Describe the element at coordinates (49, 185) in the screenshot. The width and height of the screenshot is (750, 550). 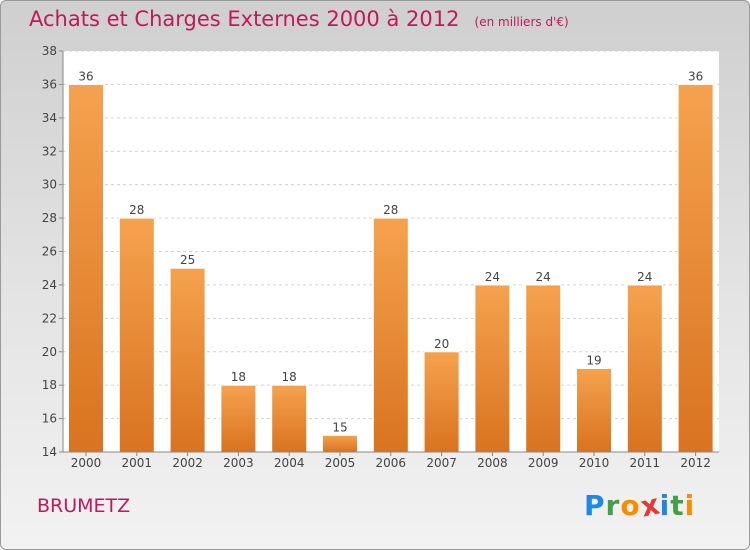
I see `y-tick-label: 30` at that location.